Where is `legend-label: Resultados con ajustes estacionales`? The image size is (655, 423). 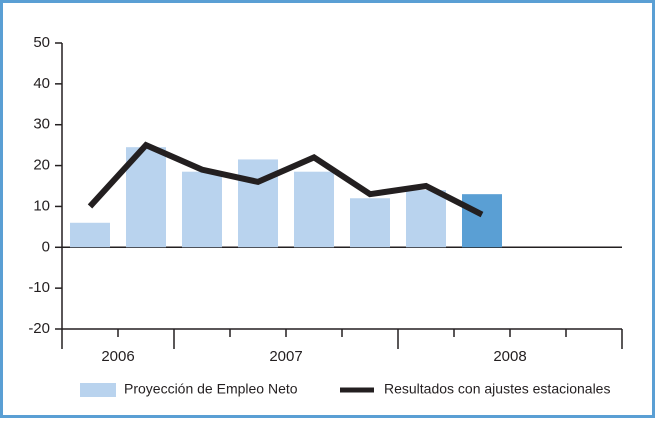 legend-label: Resultados con ajustes estacionales is located at coordinates (497, 389).